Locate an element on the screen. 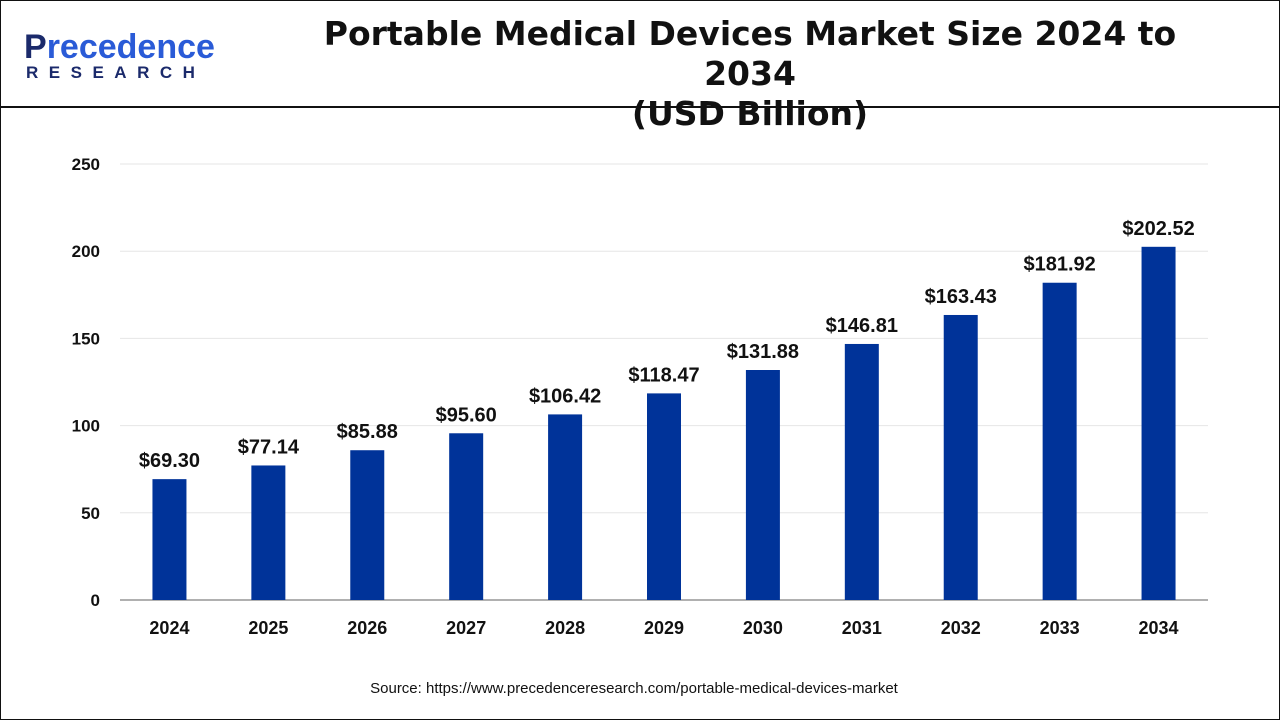 This screenshot has height=720, width=1280. logo-sub: RESEARCH is located at coordinates (116, 72).